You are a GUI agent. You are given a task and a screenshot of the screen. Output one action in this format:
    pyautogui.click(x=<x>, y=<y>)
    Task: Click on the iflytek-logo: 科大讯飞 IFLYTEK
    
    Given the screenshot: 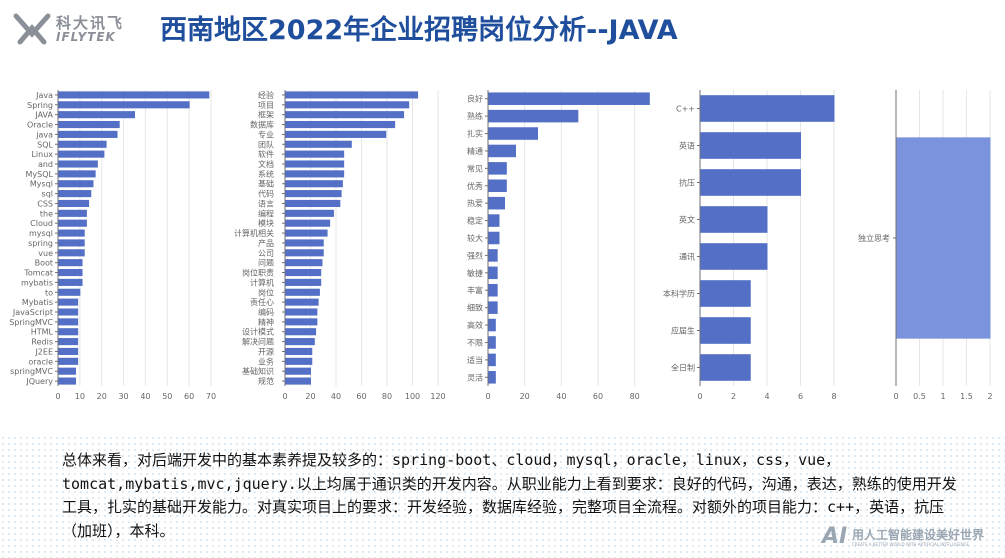 What is the action you would take?
    pyautogui.click(x=72, y=29)
    